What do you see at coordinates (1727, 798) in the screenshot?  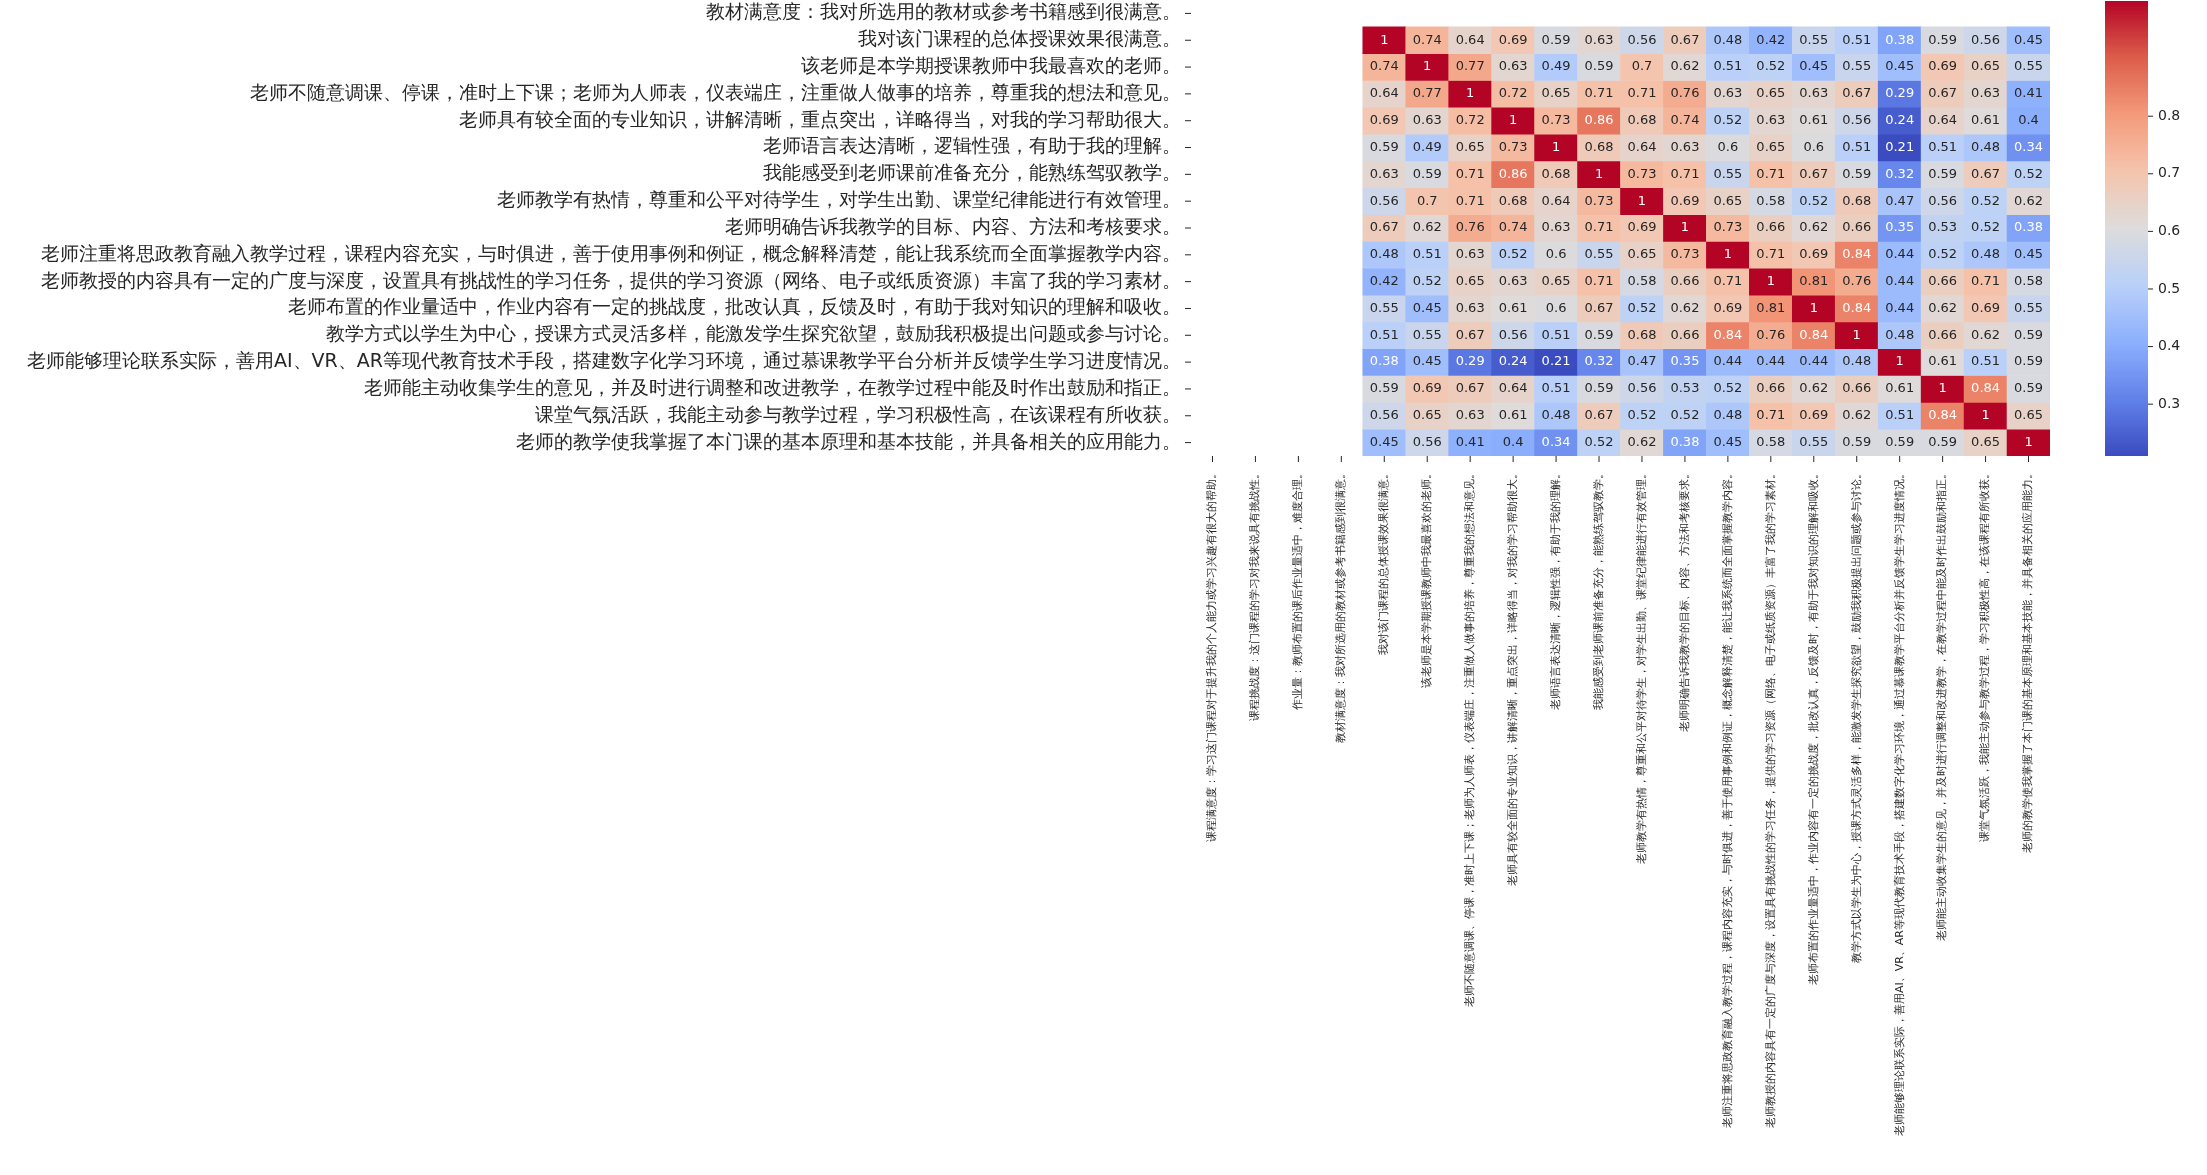 I see `x-tick-label: 老师注重将思政教育融入教学过程，课程内容充实，与时俱进，善于使用事例和例证，概念解释清楚，能让我系统而全面掌握教学内容。` at bounding box center [1727, 798].